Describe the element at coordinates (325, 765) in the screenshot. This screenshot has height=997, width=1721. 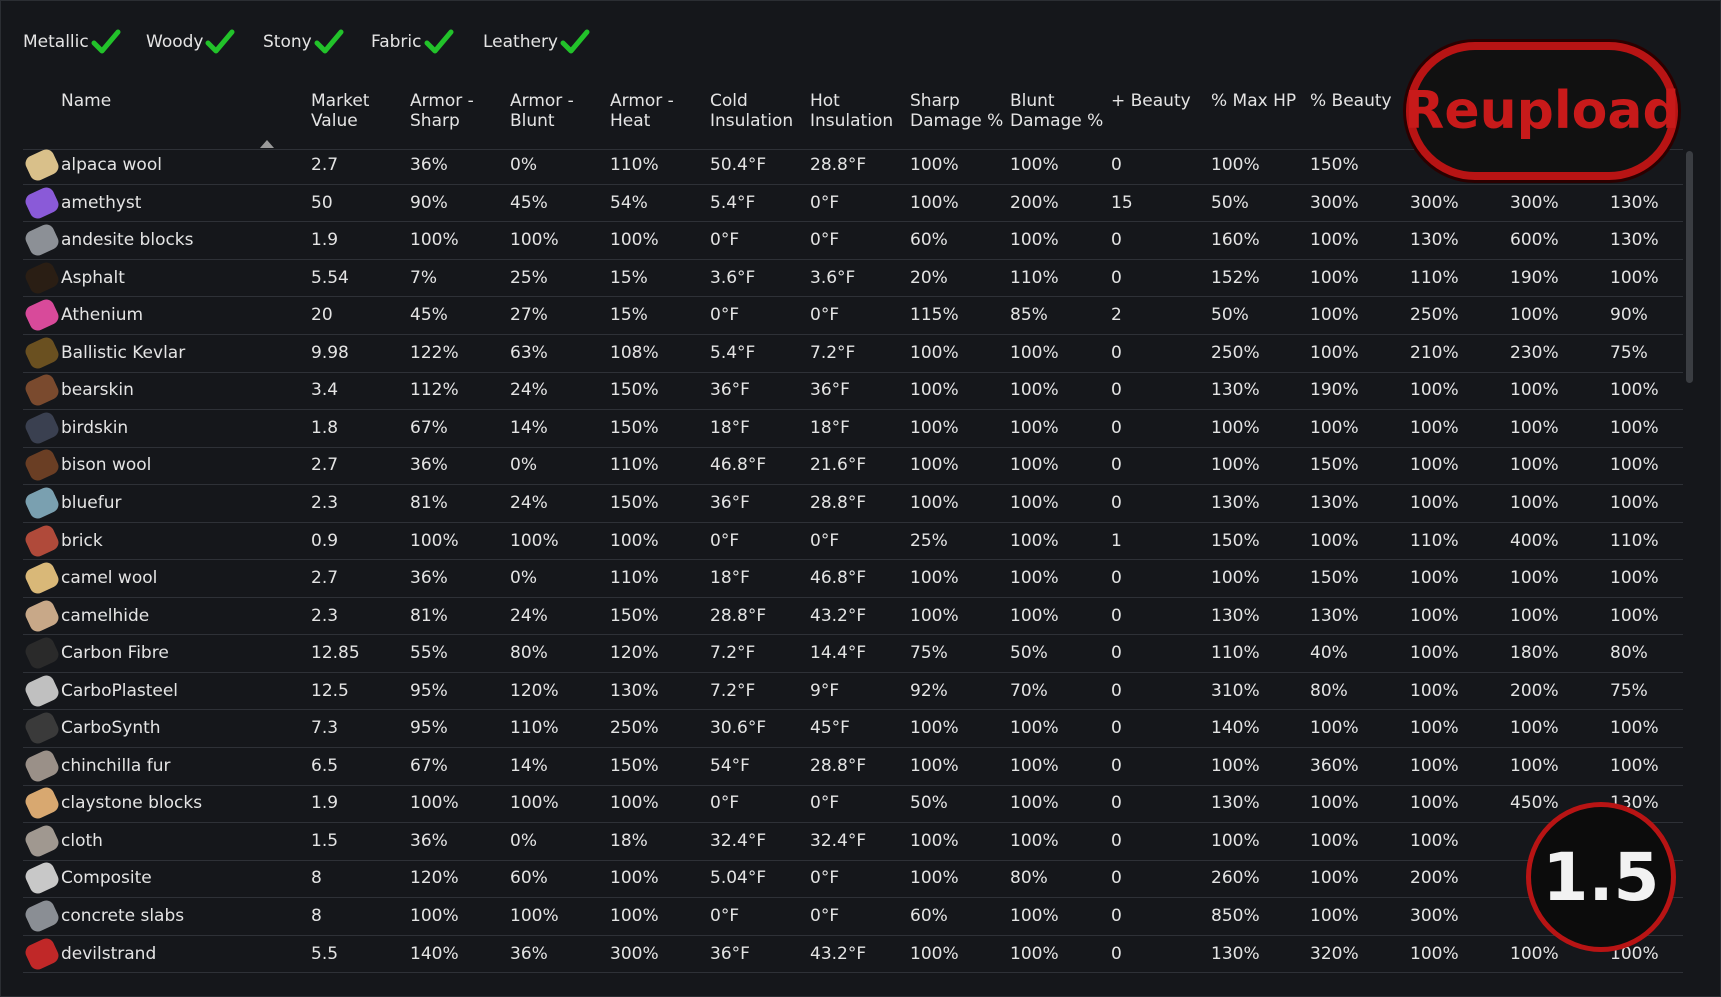
I see `cell-value: 6.5` at that location.